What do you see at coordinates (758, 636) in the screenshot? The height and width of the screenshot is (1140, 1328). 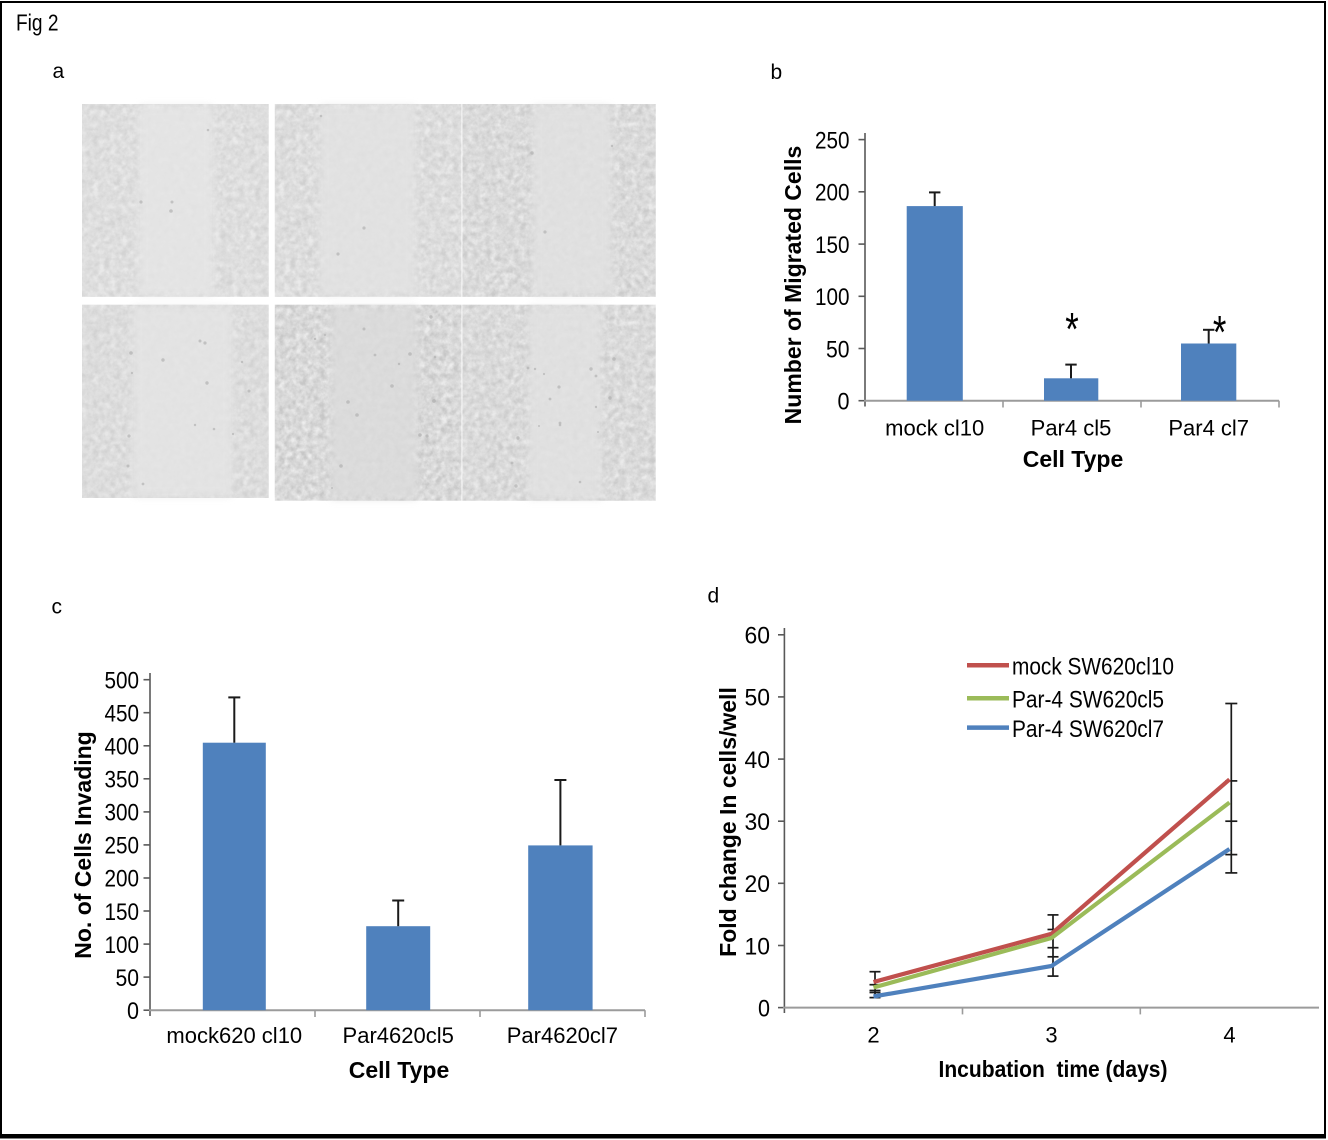 I see `svg-text: 60` at bounding box center [758, 636].